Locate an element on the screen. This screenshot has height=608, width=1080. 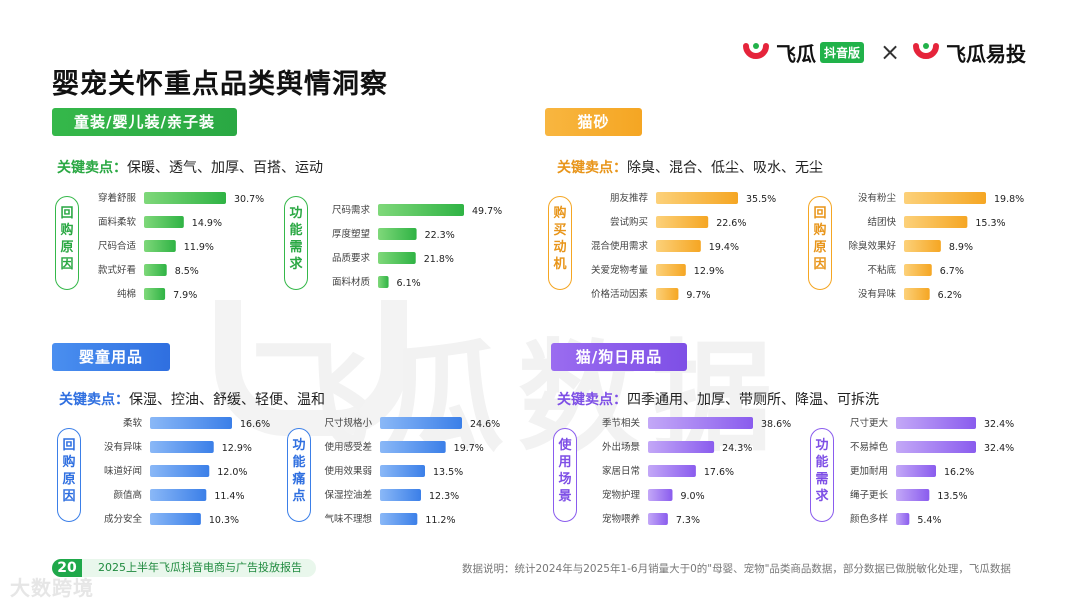
bar-category-label: 面料材质 is located at coordinates (351, 282).